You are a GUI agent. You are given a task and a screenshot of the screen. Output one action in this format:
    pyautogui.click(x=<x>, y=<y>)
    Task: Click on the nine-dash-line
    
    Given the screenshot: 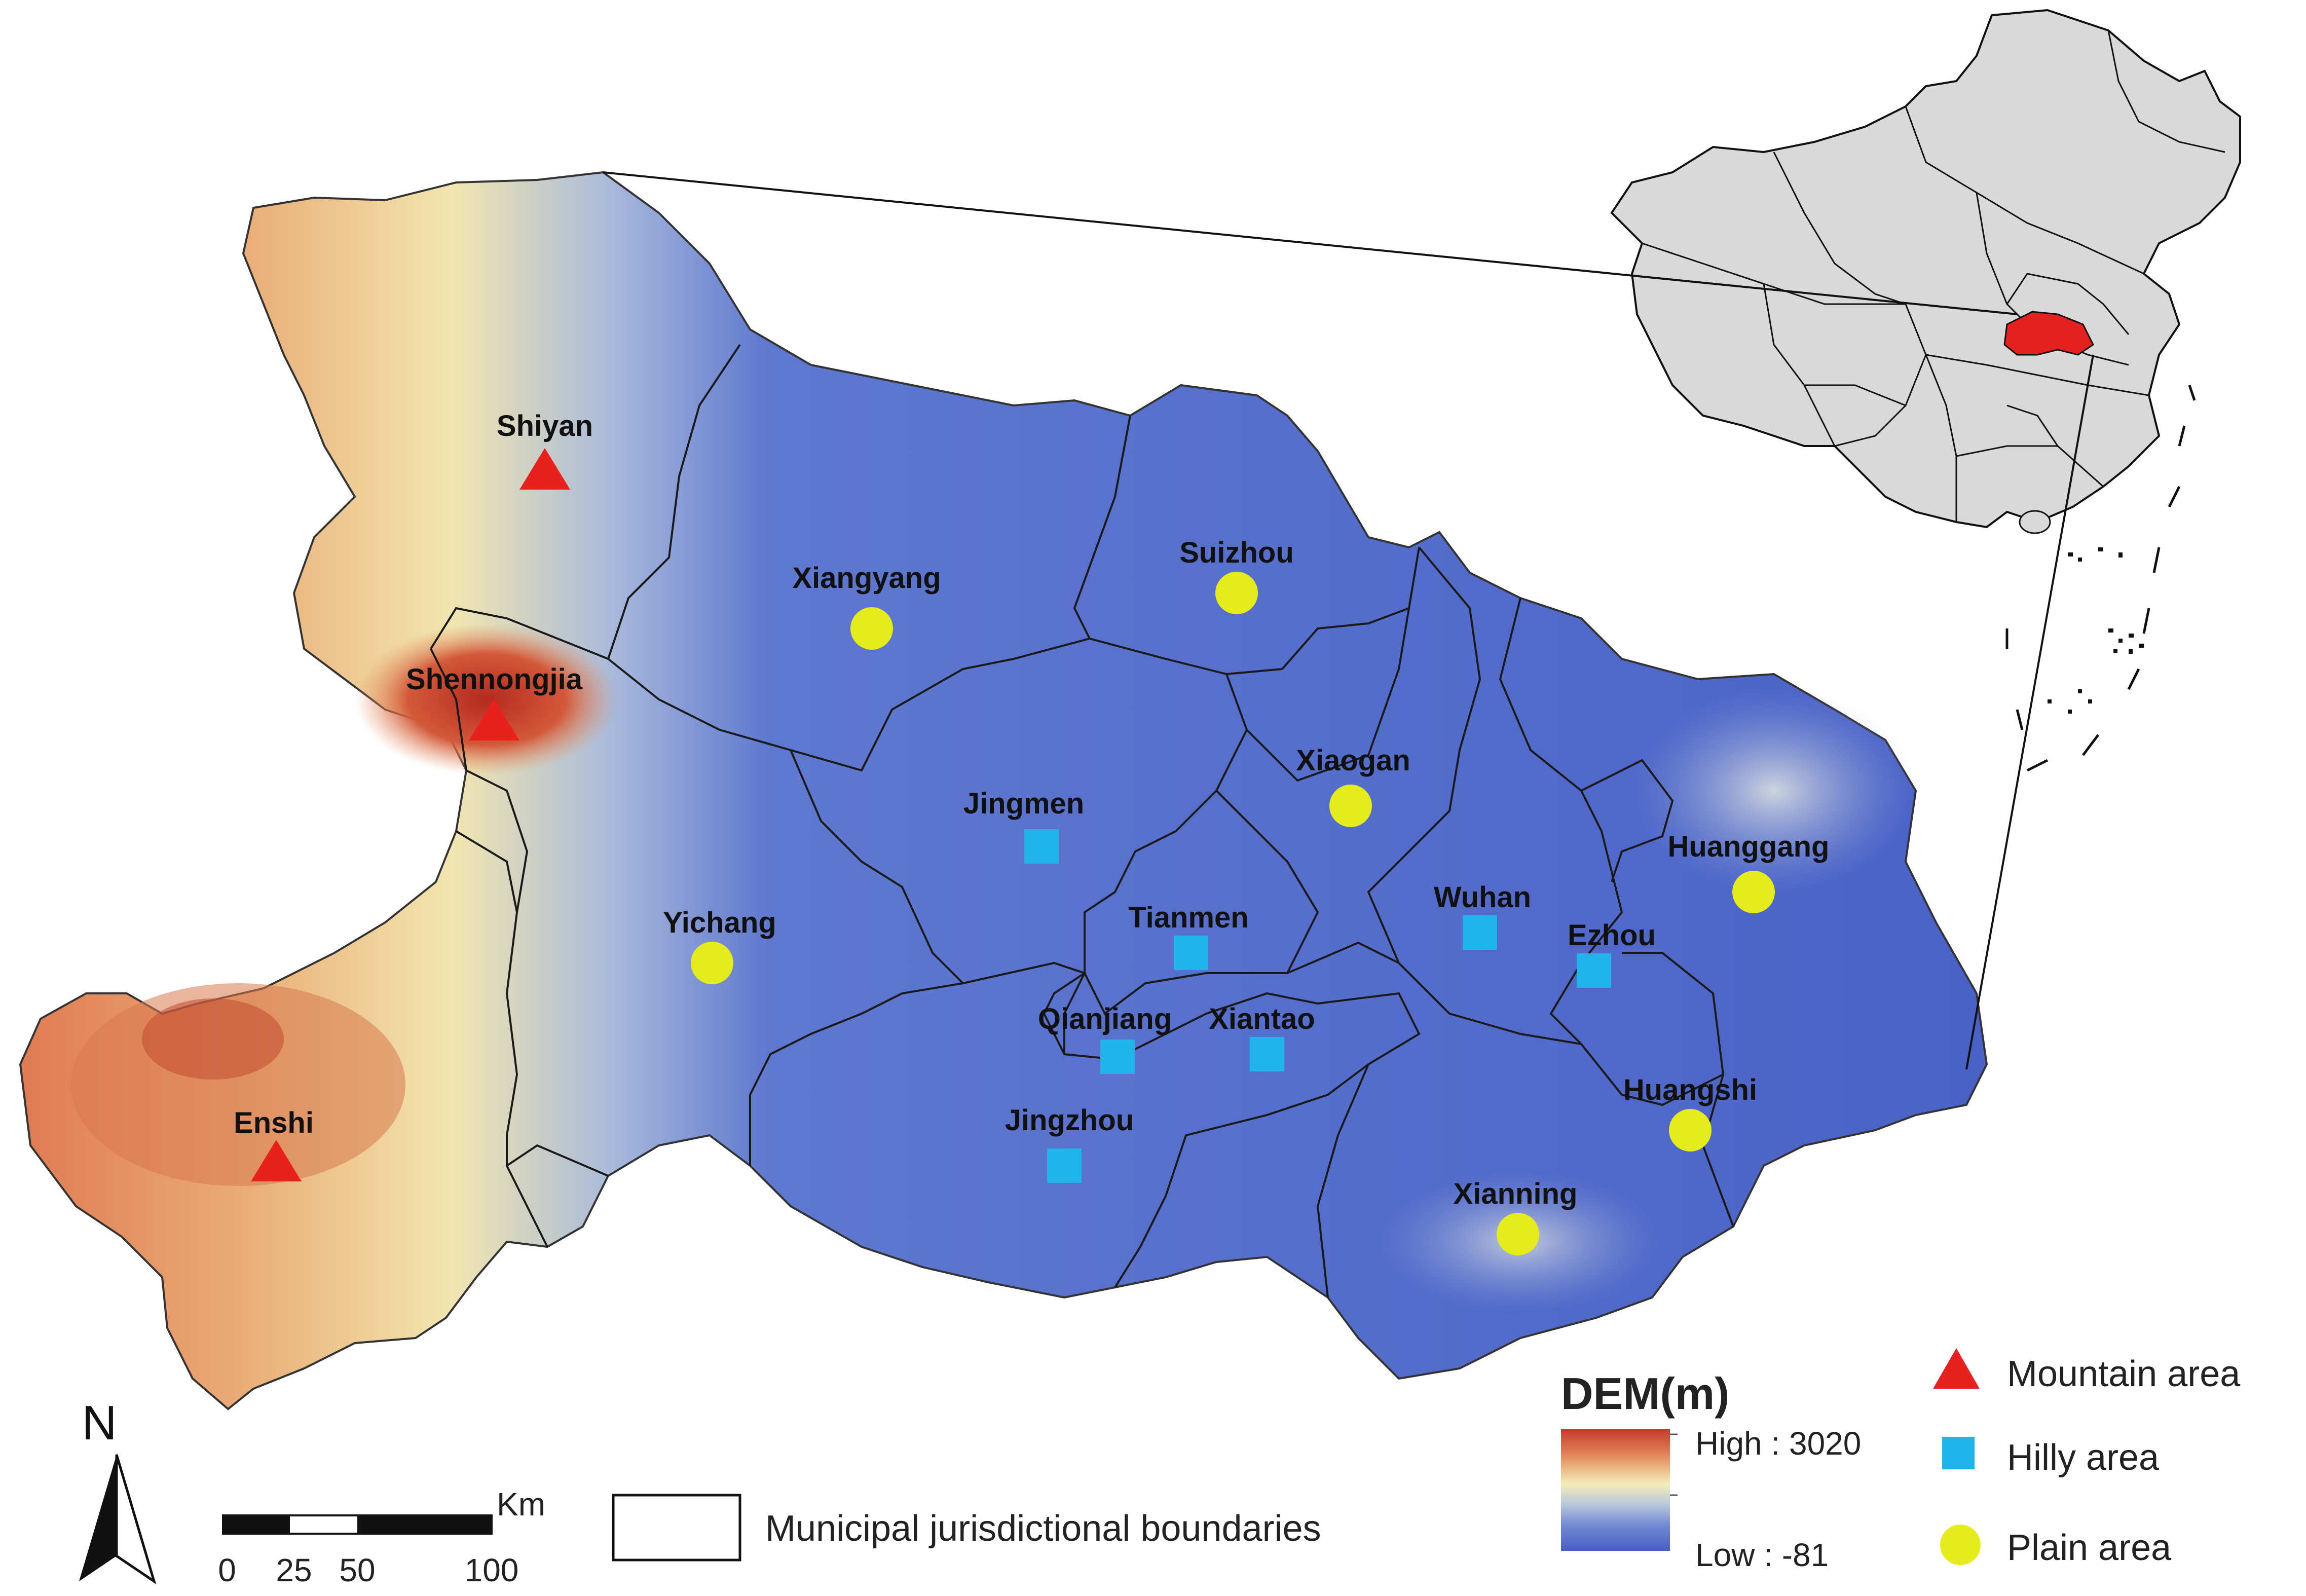 What is the action you would take?
    pyautogui.click(x=2100, y=578)
    